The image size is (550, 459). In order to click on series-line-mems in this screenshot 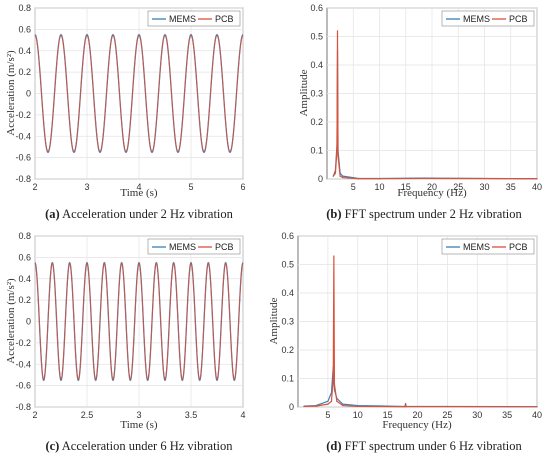, I will do `click(139, 321)`.